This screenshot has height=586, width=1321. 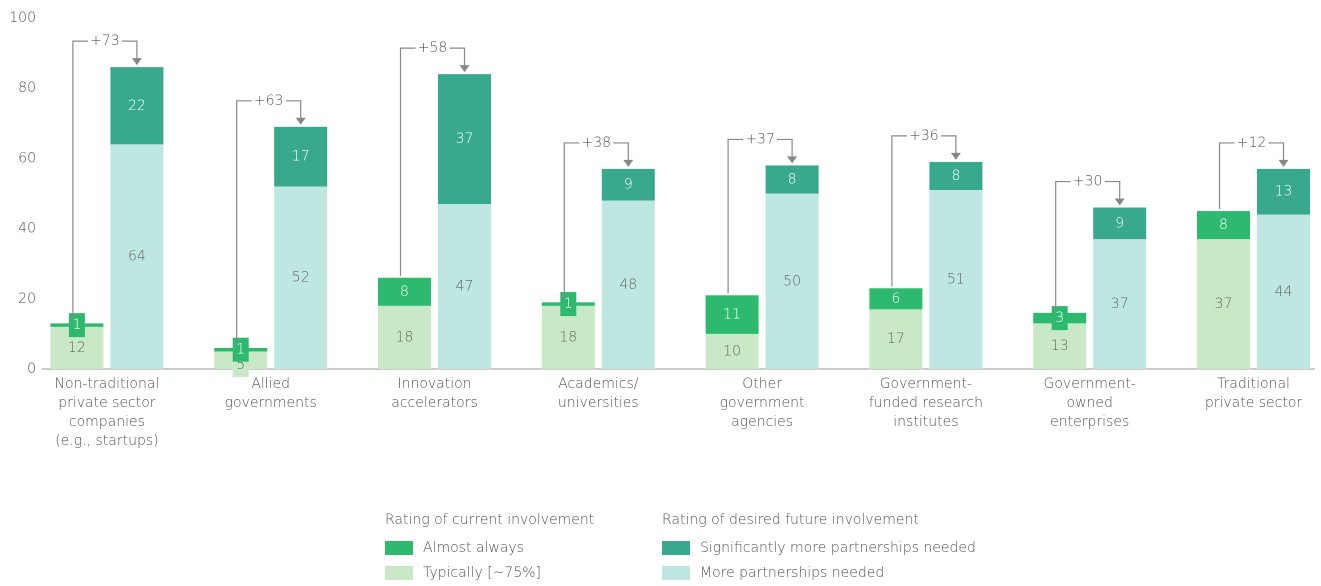 I want to click on x-tick-label: Traditional, so click(x=1253, y=384).